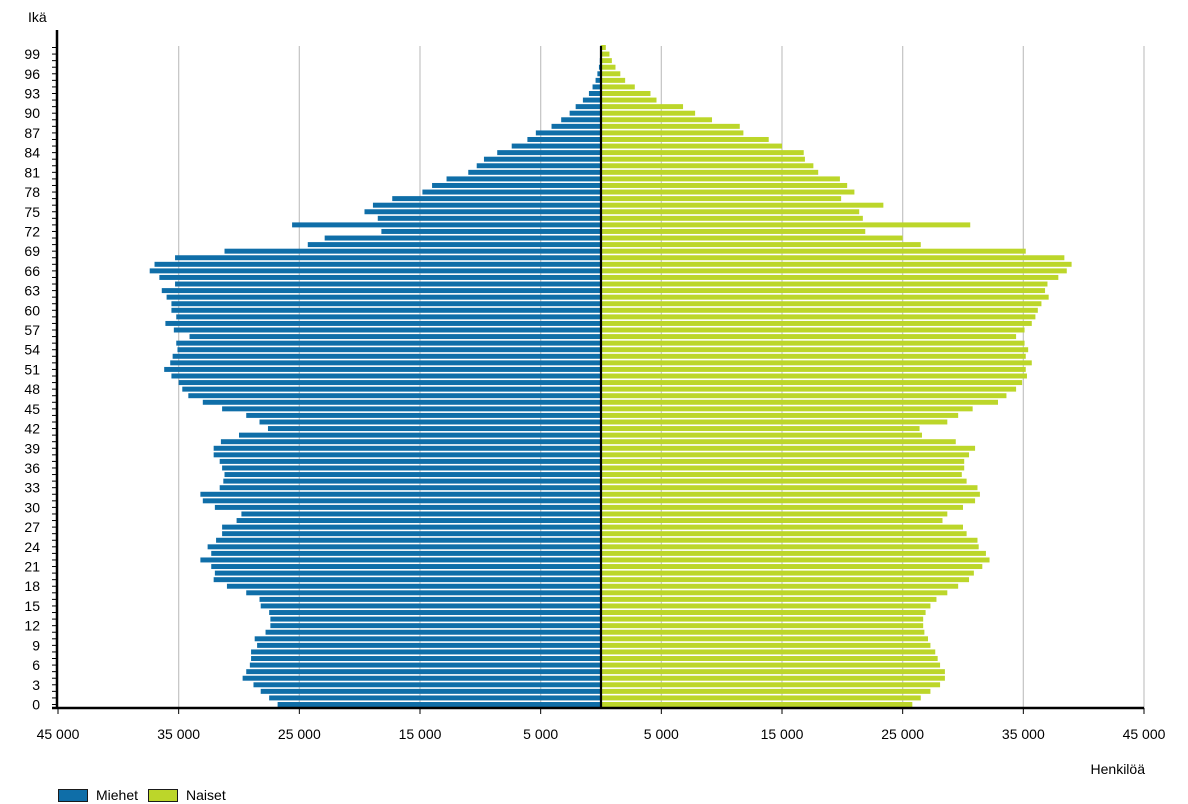 The width and height of the screenshot is (1188, 804). What do you see at coordinates (32, 192) in the screenshot?
I see `y-tick-label: 78` at bounding box center [32, 192].